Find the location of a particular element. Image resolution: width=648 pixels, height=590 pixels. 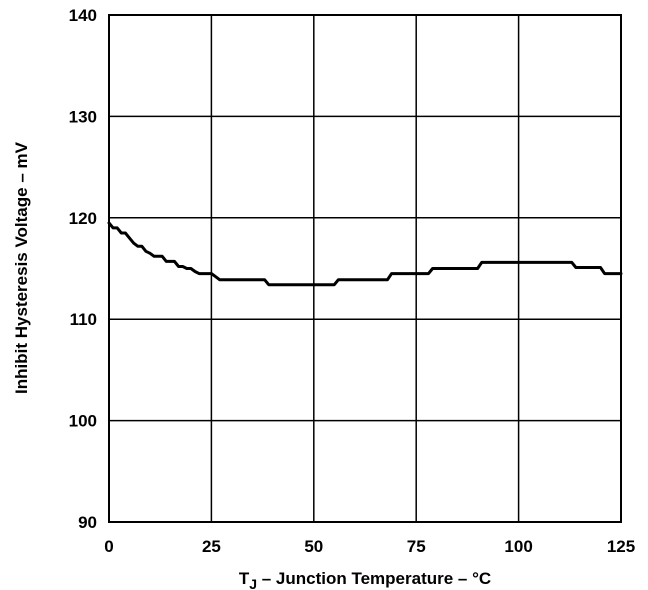

y-tick-label: 110 is located at coordinates (83, 319).